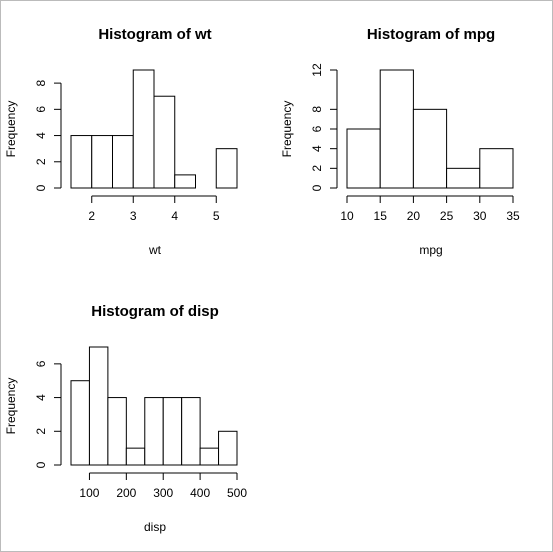  I want to click on x-tick-label: 100, so click(89, 493).